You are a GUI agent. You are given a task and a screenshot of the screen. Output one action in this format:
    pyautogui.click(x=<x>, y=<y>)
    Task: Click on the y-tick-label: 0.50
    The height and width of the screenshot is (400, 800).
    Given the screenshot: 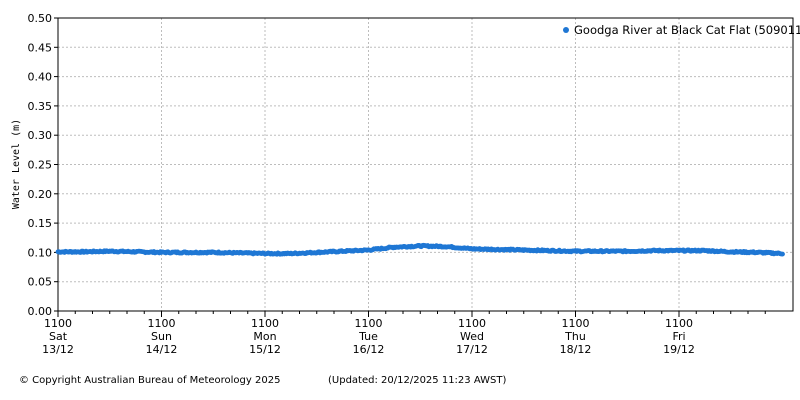 What is the action you would take?
    pyautogui.click(x=40, y=18)
    